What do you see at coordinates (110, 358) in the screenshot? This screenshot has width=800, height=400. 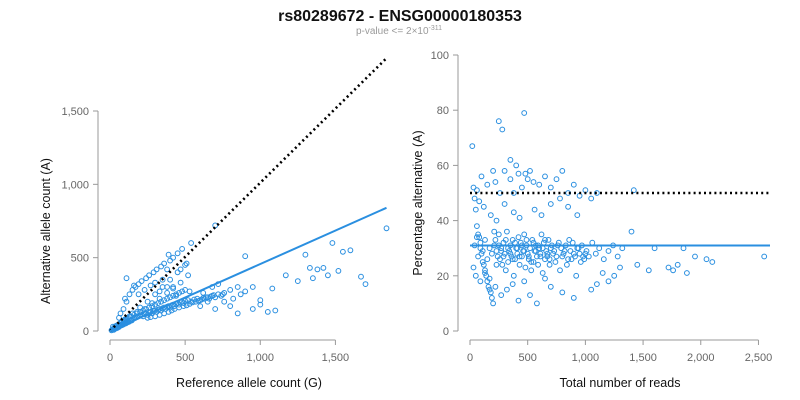 I see `x-tick-label: 0` at bounding box center [110, 358].